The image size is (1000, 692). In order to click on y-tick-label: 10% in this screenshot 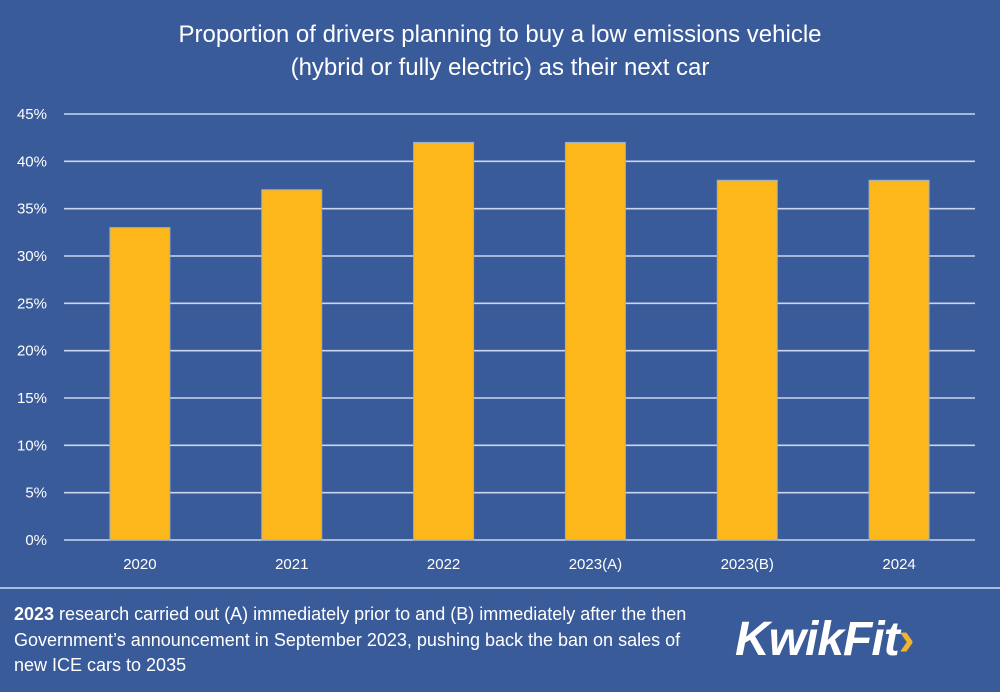, I will do `click(32, 445)`.